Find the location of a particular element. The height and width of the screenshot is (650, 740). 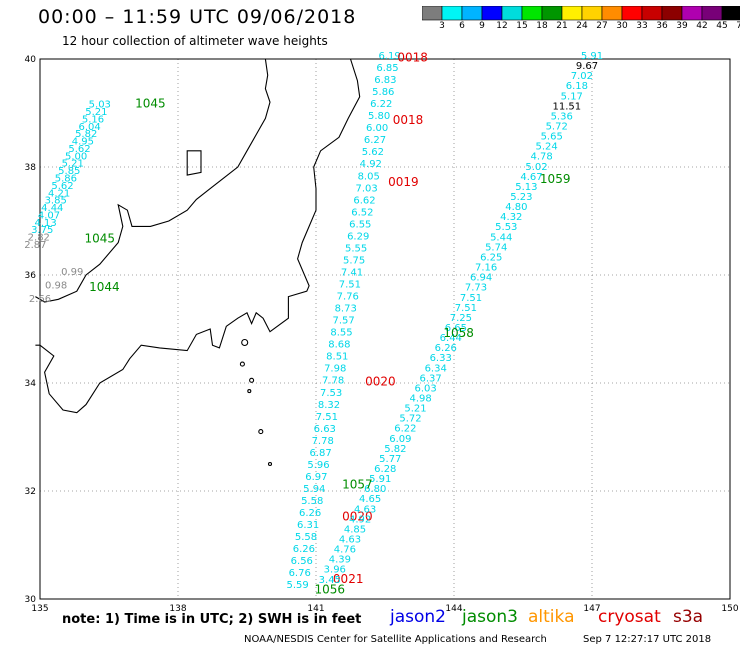

wave-height-value: 4.95 is located at coordinates (83, 142).